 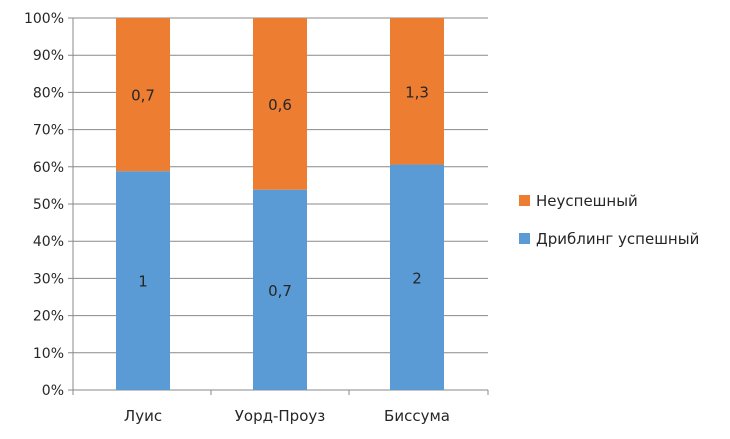 I want to click on data-label: 1,3, so click(x=417, y=92).